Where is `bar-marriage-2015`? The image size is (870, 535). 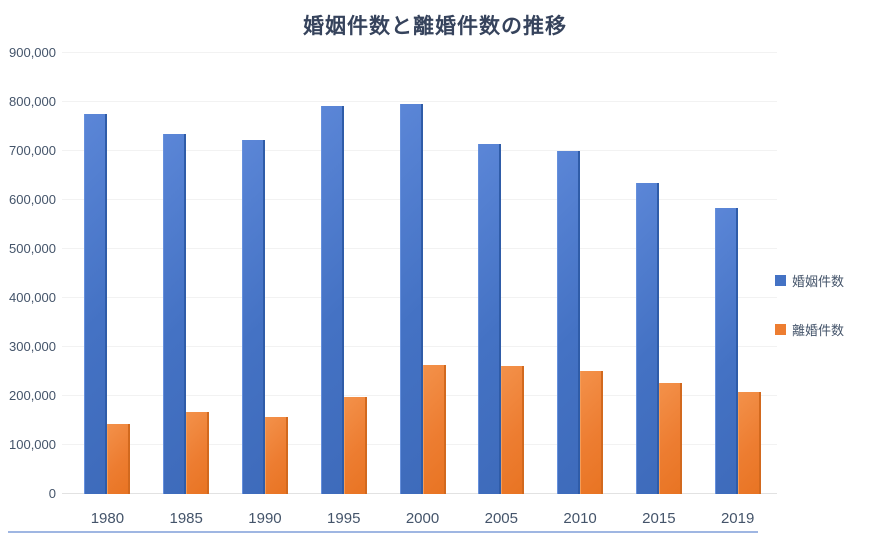 bar-marriage-2015 is located at coordinates (647, 338).